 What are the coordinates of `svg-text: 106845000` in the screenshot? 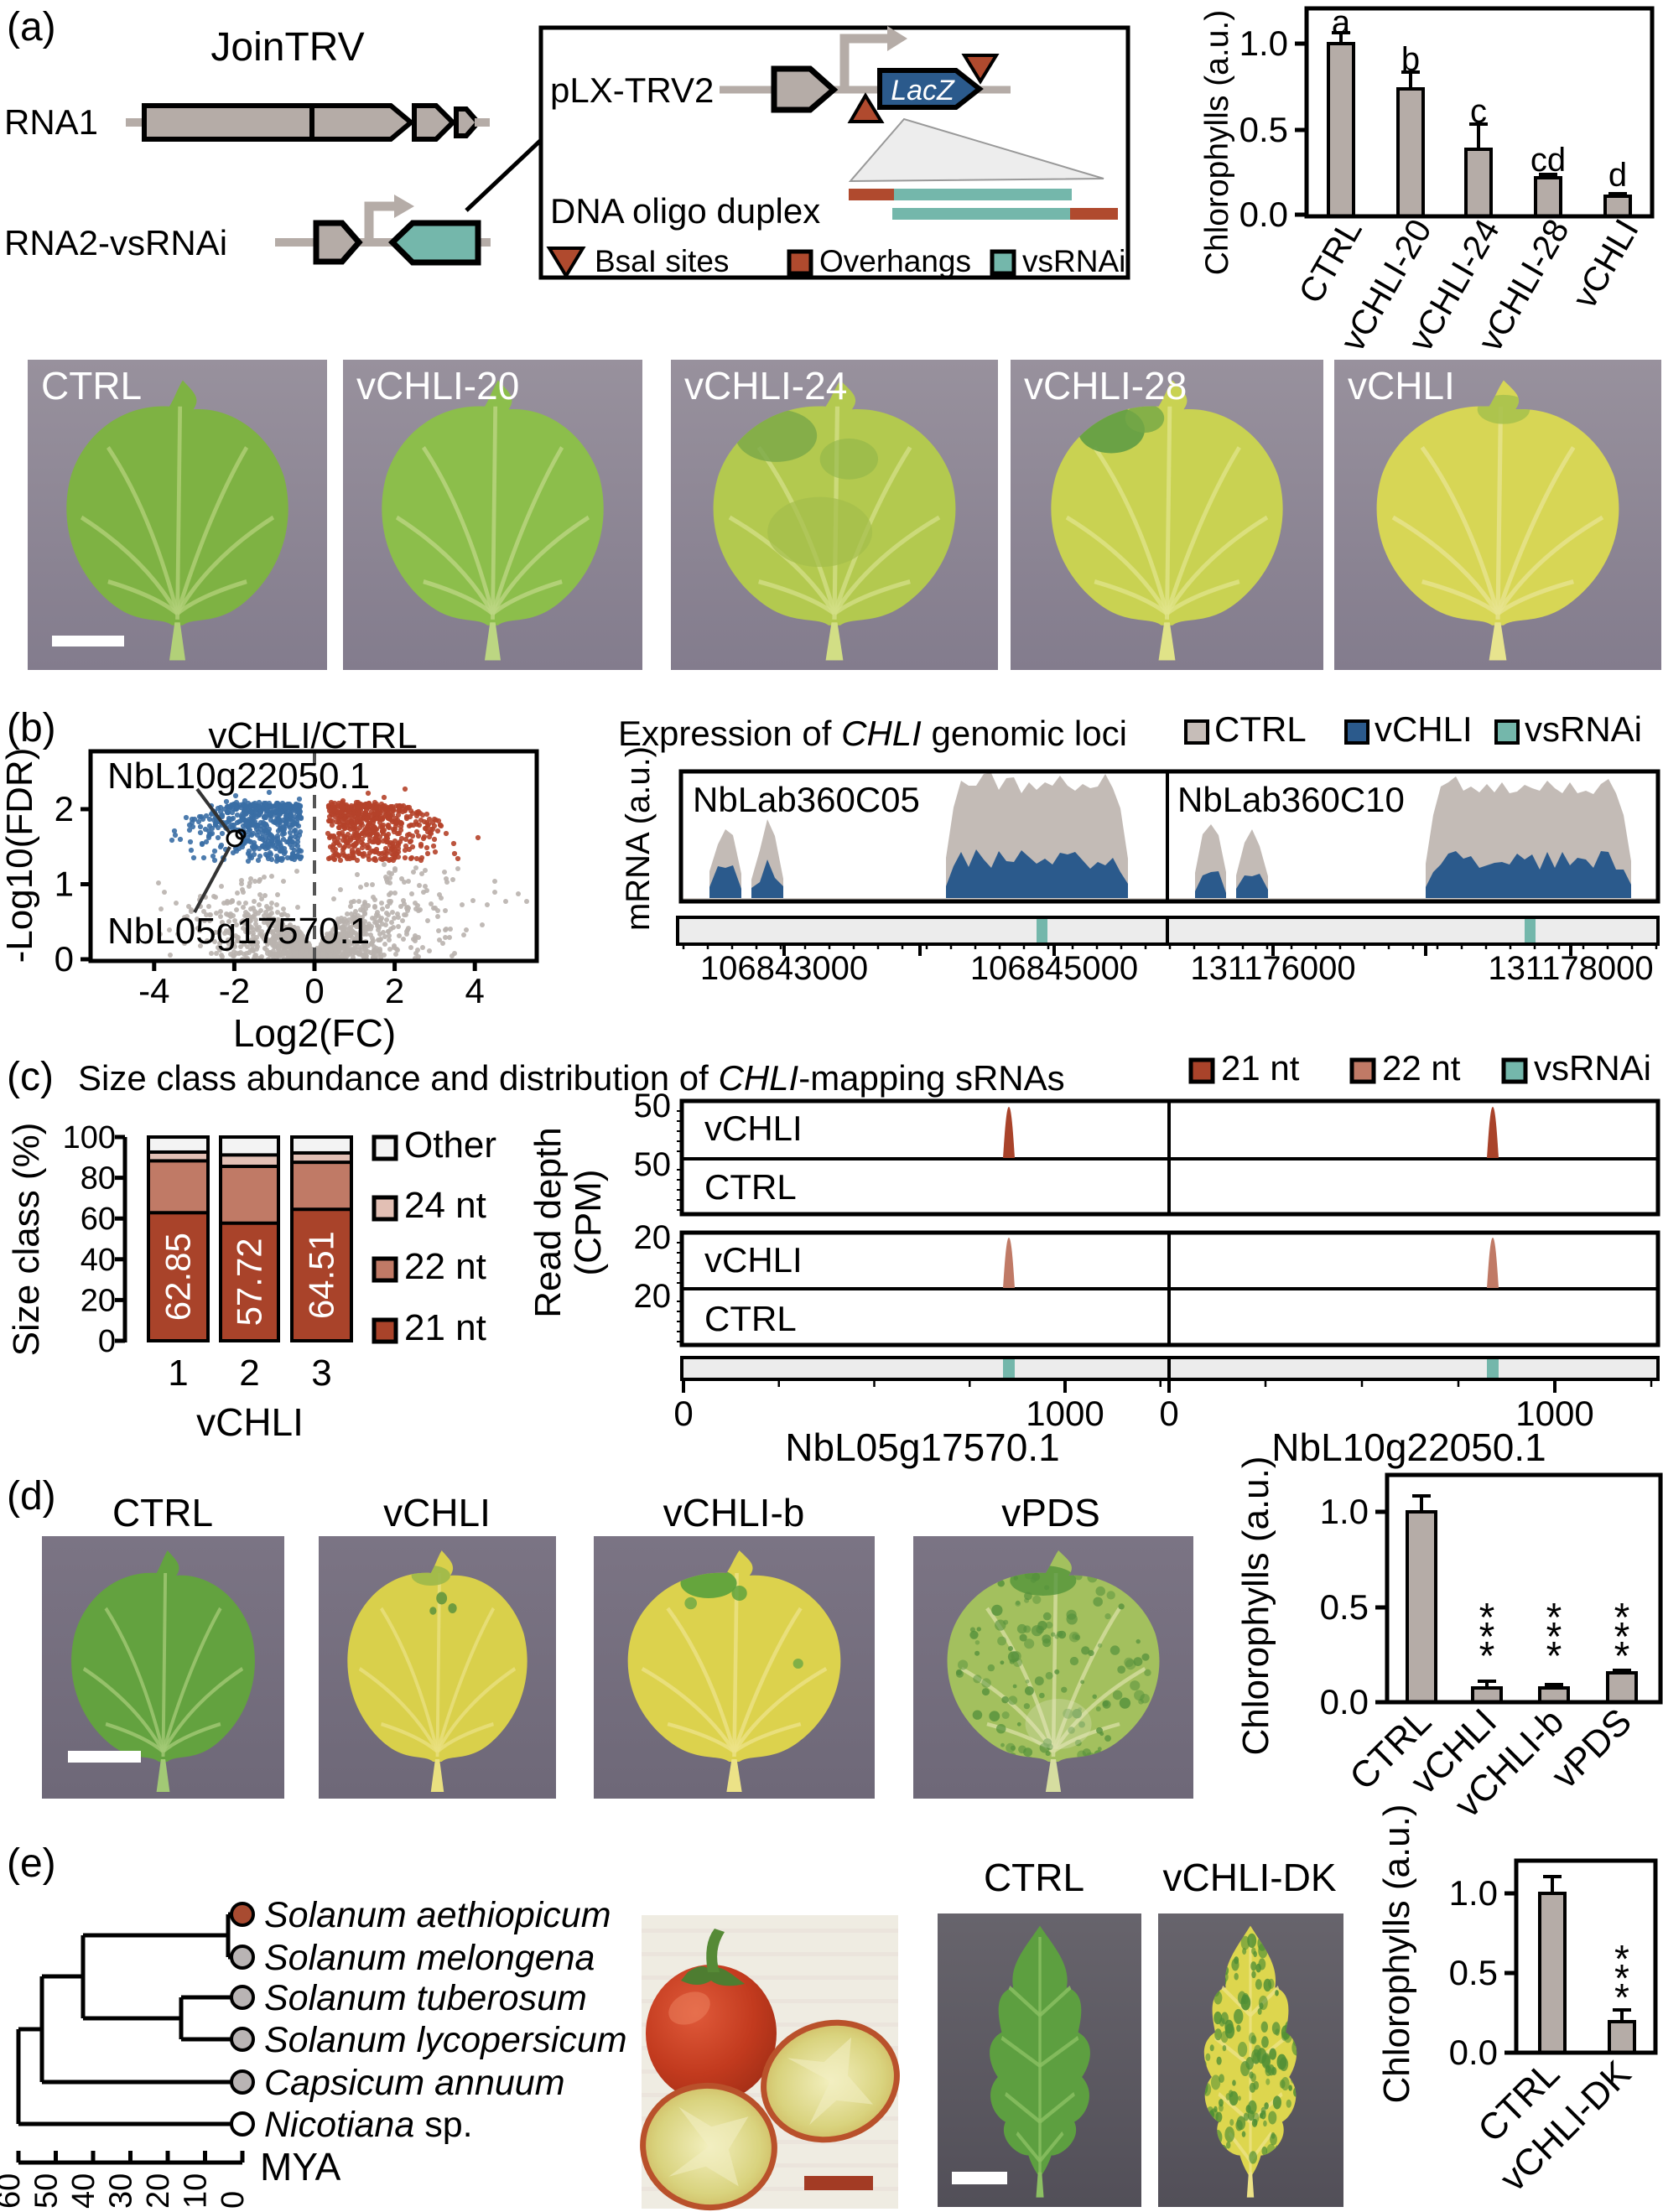 It's located at (1054, 968).